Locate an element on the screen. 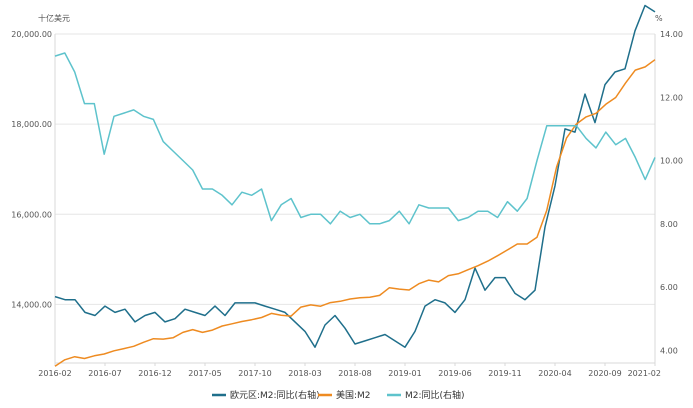  left-tick-label: 20,000.00 is located at coordinates (31, 34).